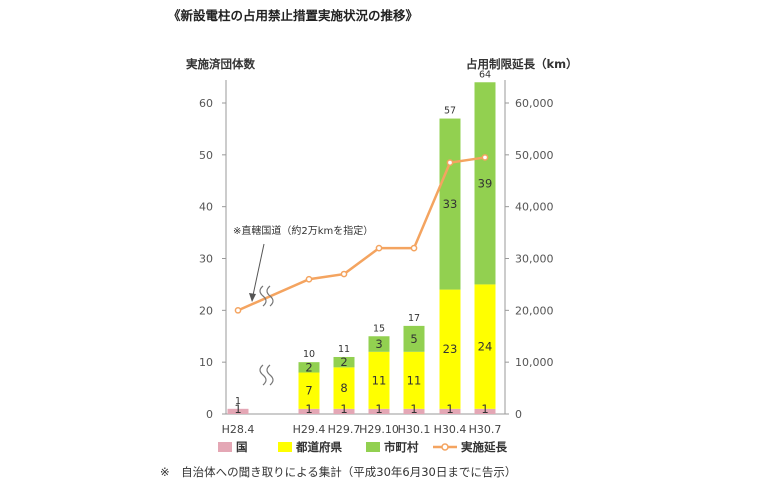 The image size is (780, 482). What do you see at coordinates (414, 318) in the screenshot?
I see `bar-total-label: 17` at bounding box center [414, 318].